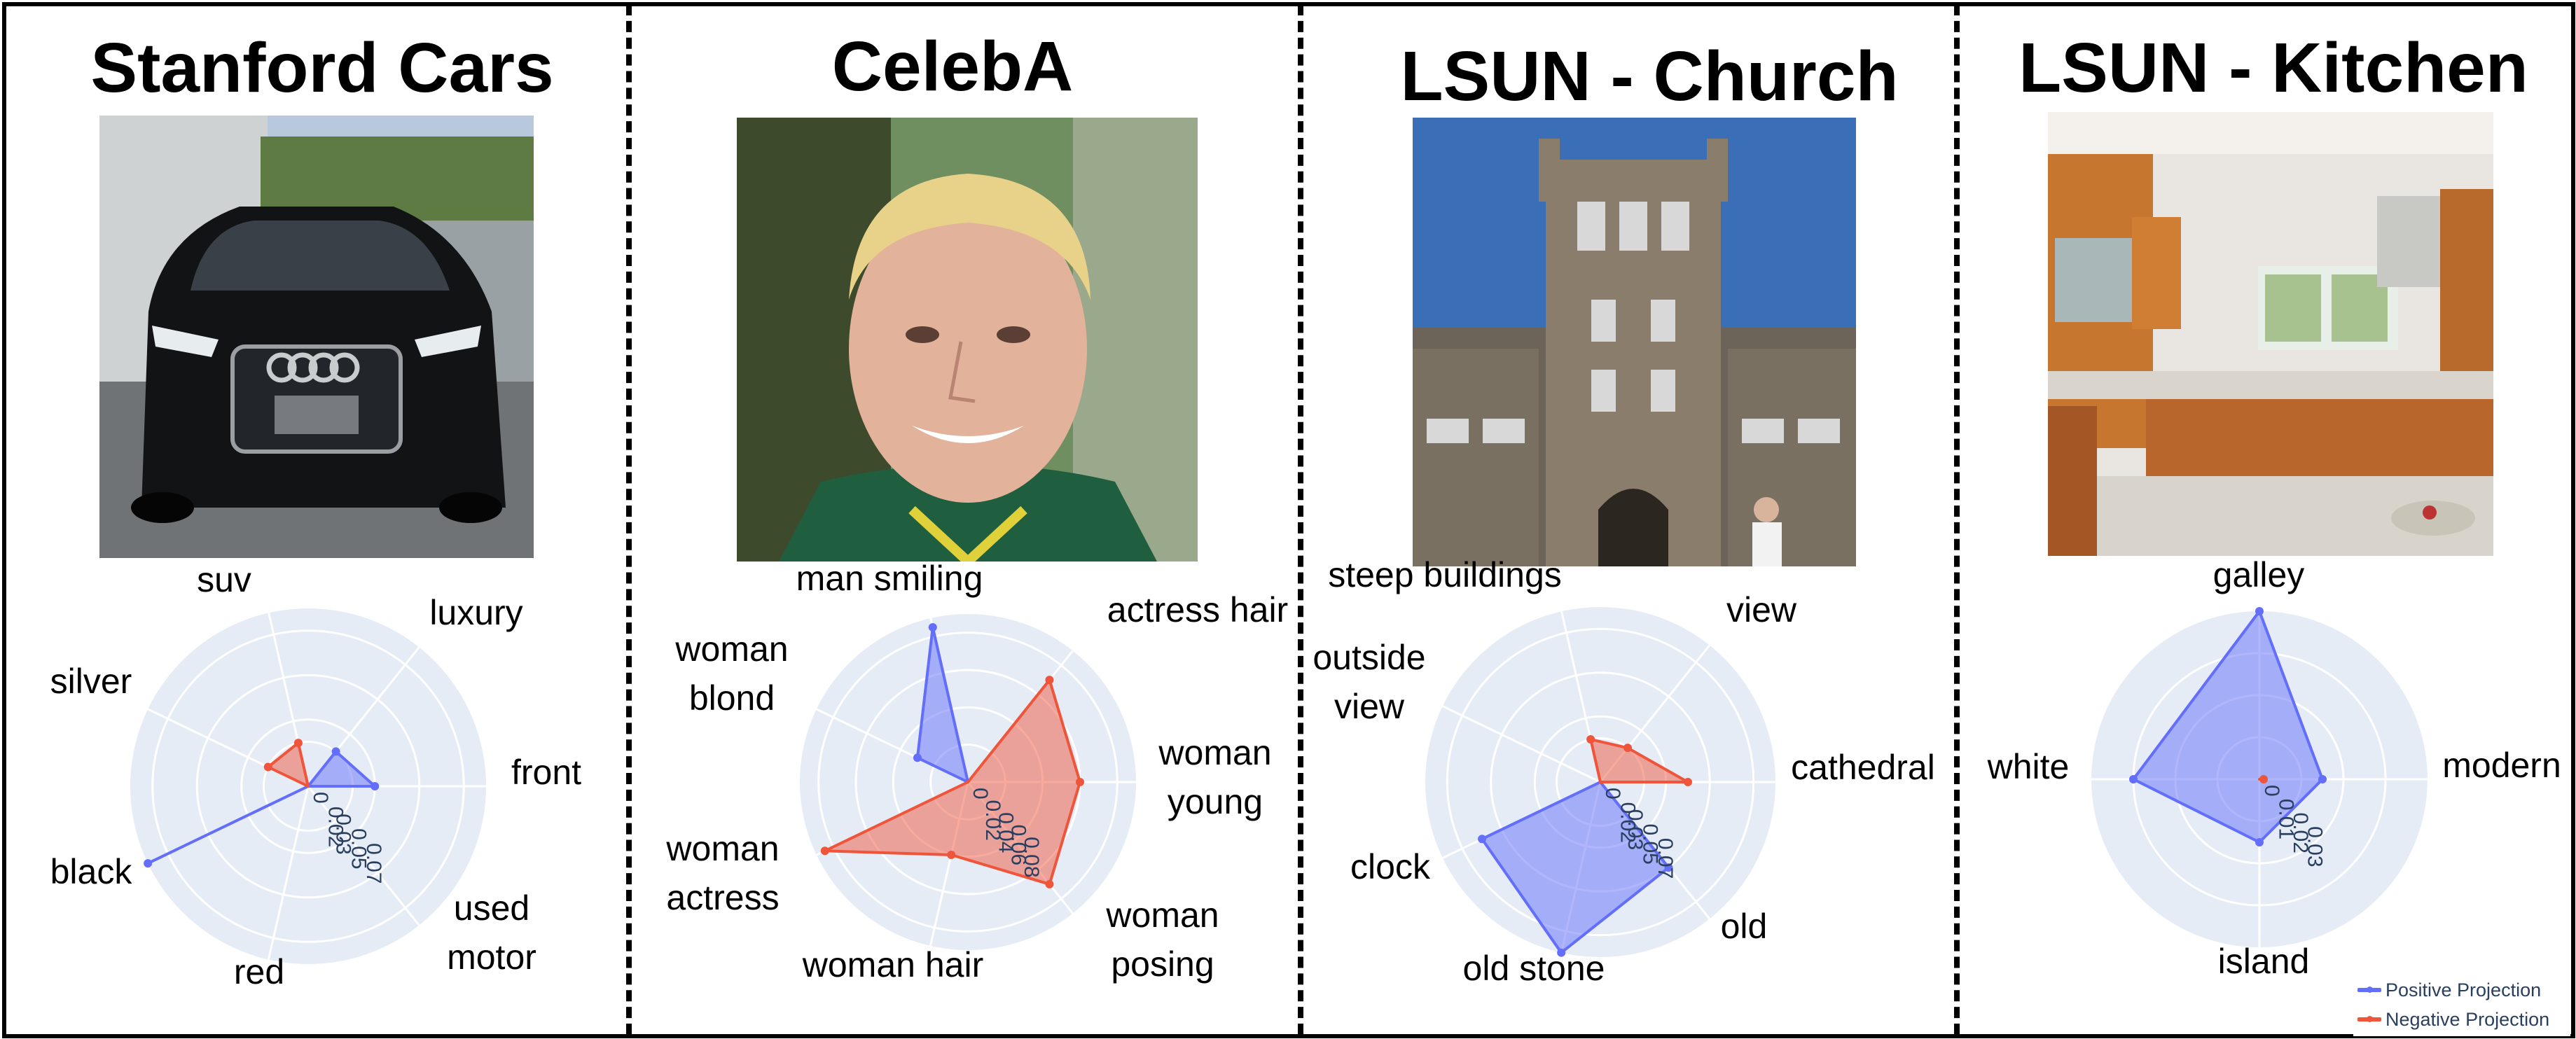 This screenshot has width=2576, height=1039. What do you see at coordinates (2464, 989) in the screenshot?
I see `legend-label-positive: Positive Projection` at bounding box center [2464, 989].